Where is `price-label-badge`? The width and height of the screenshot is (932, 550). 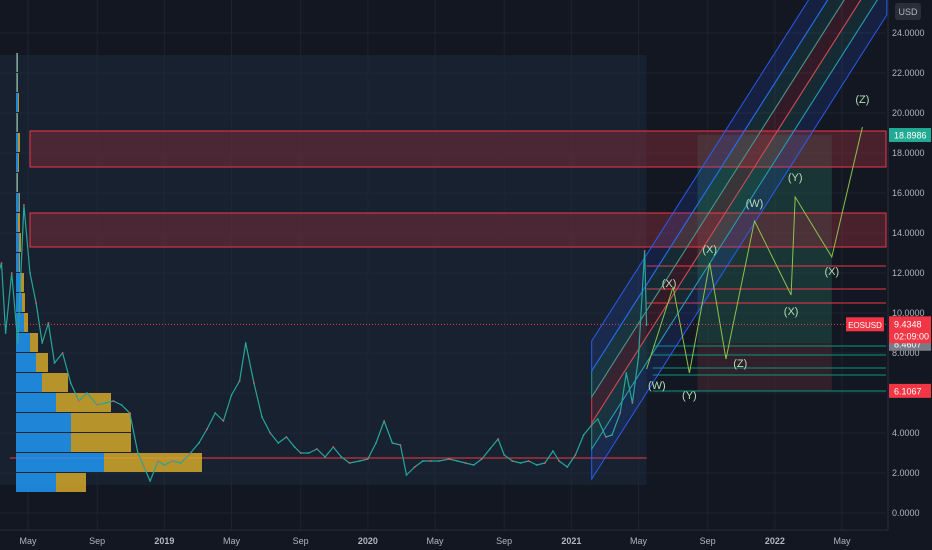
price-label-badge is located at coordinates (910, 135).